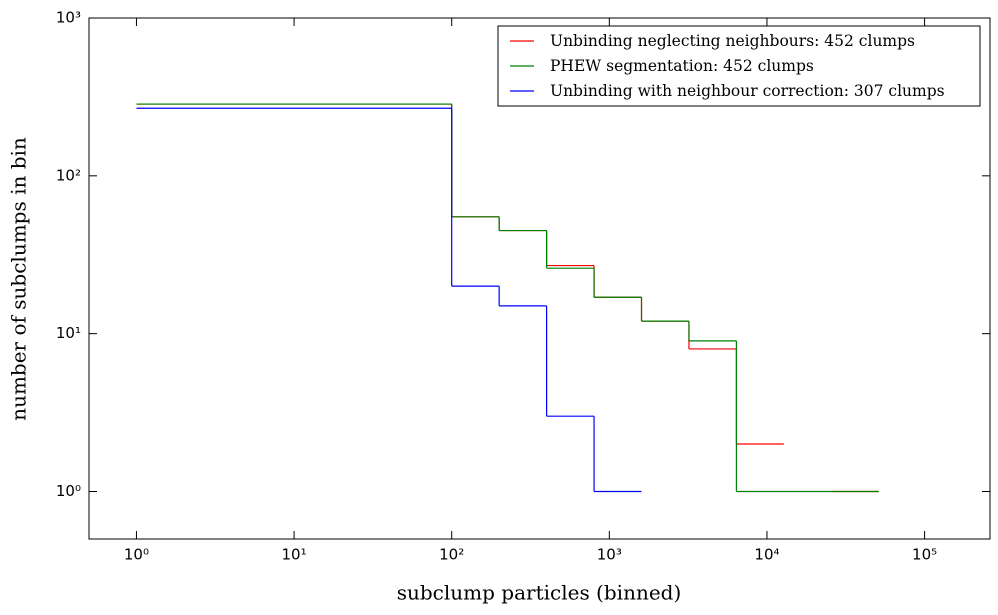 This screenshot has width=998, height=615. I want to click on x-tick-label: 10², so click(451, 555).